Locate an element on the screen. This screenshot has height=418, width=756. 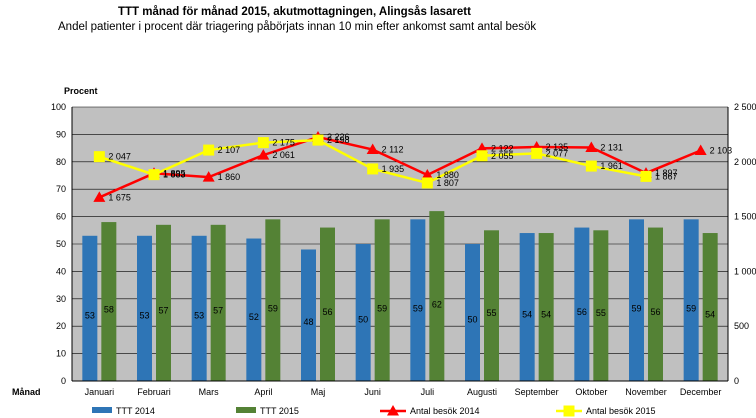
point-data-label: 2 047 is located at coordinates (119, 157).